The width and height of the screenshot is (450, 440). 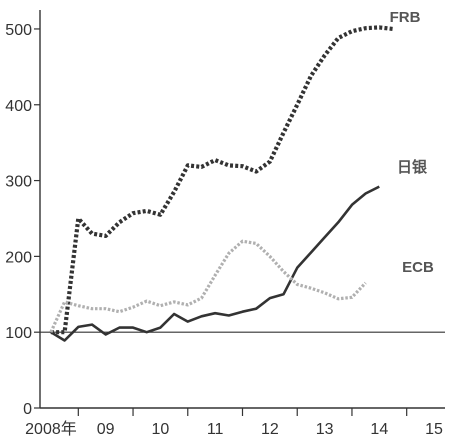 I want to click on y-tick-label: 300, so click(x=18, y=182).